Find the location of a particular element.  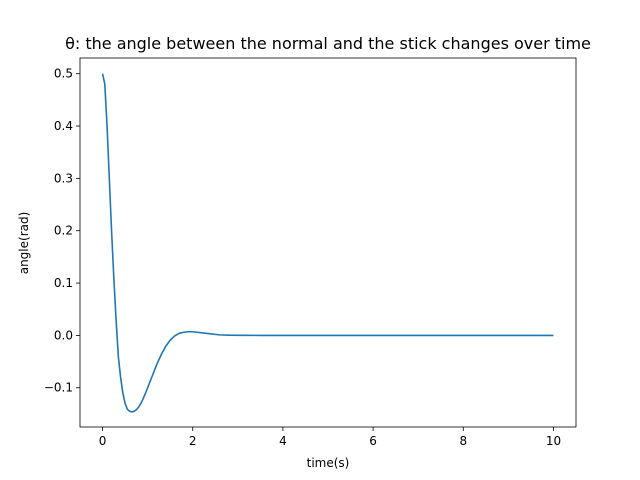

x-tick-label: 10 is located at coordinates (553, 441).